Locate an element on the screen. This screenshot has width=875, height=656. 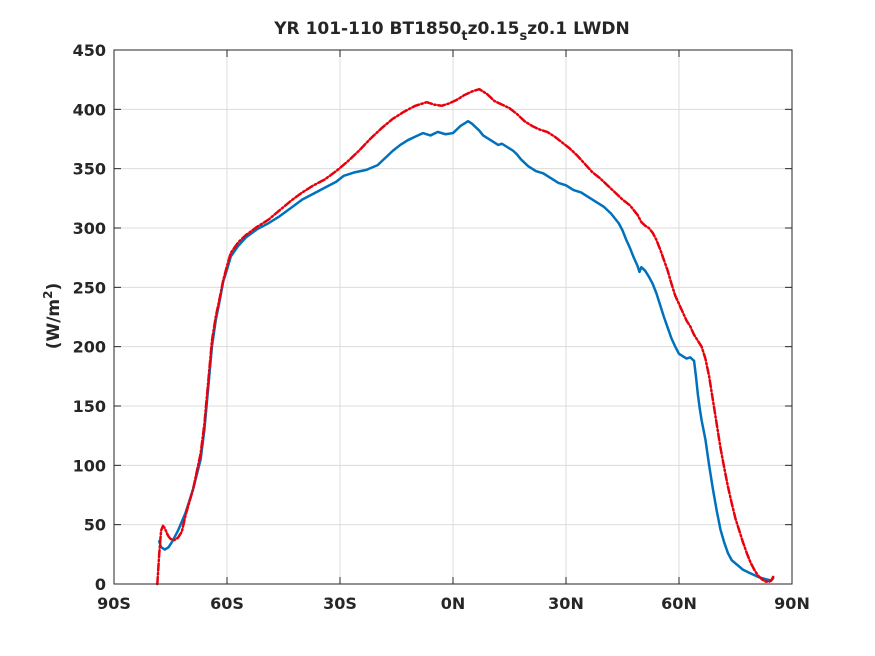
y-tick-labels: 0 50 100 150 200 250 300 350 400 450 is located at coordinates (89, 317).